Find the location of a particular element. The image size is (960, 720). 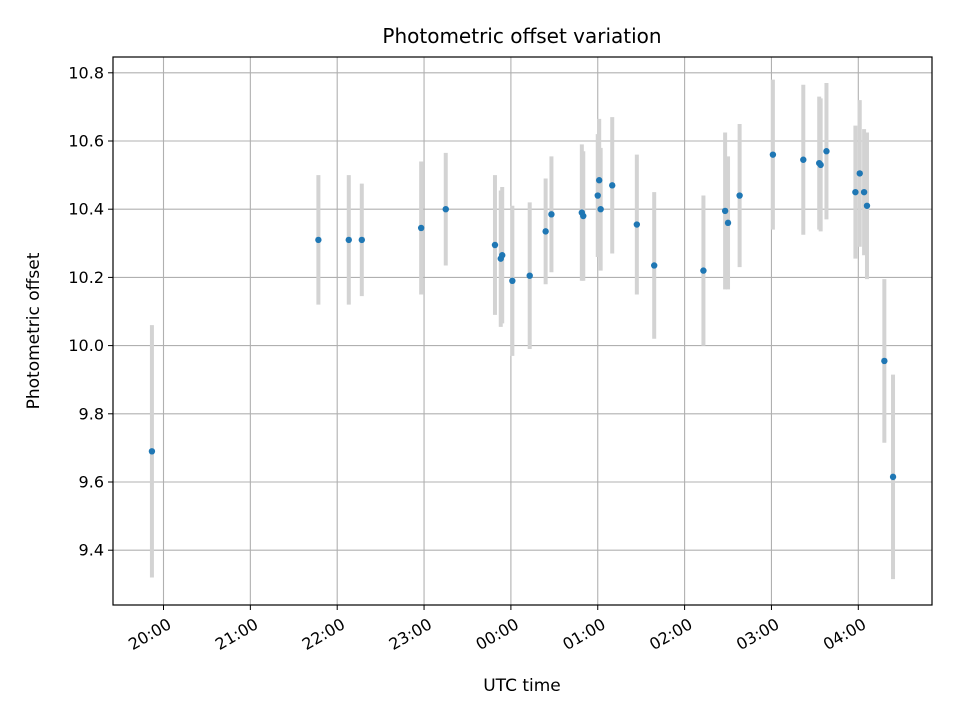

y-tick-label: 9.8 is located at coordinates (91, 413).